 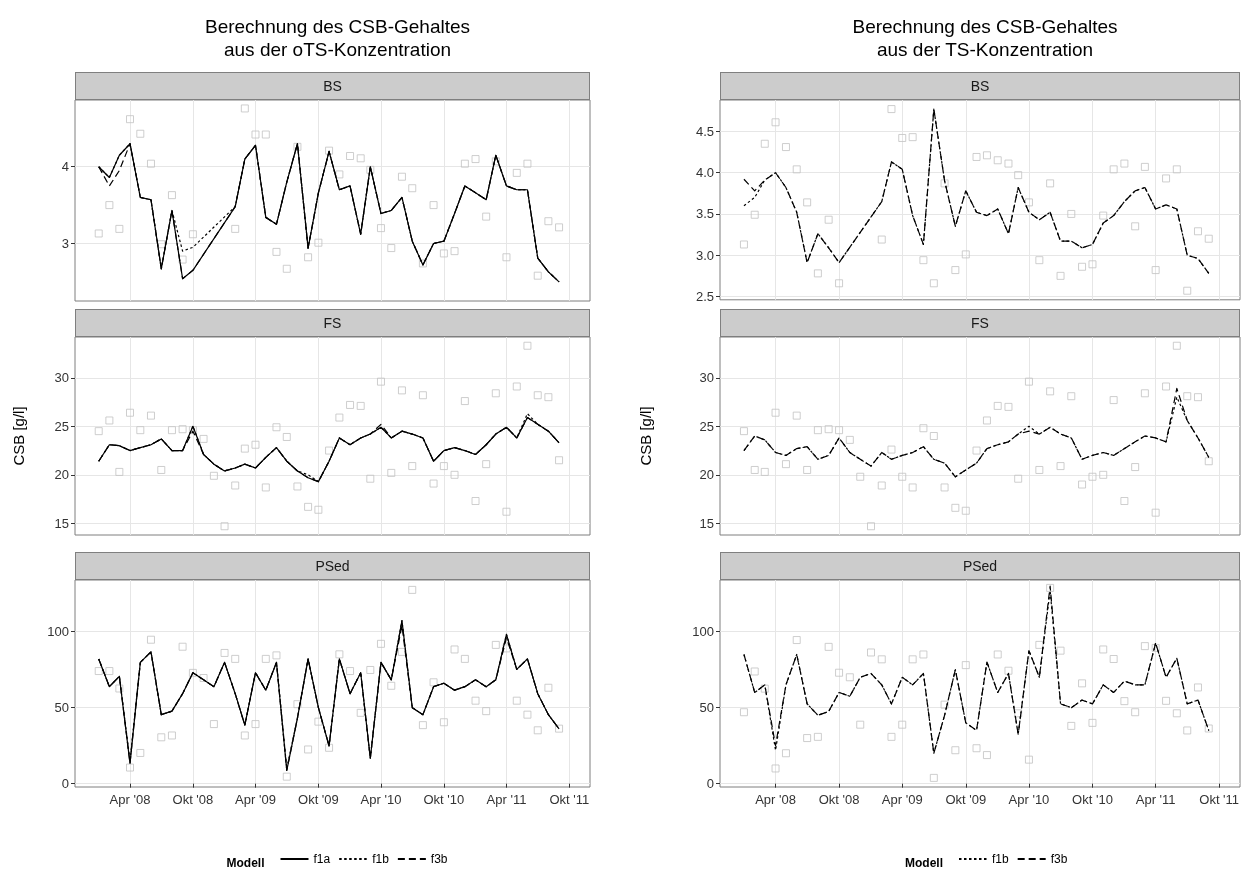 I want to click on y-tick-label: 3, so click(x=65, y=243).